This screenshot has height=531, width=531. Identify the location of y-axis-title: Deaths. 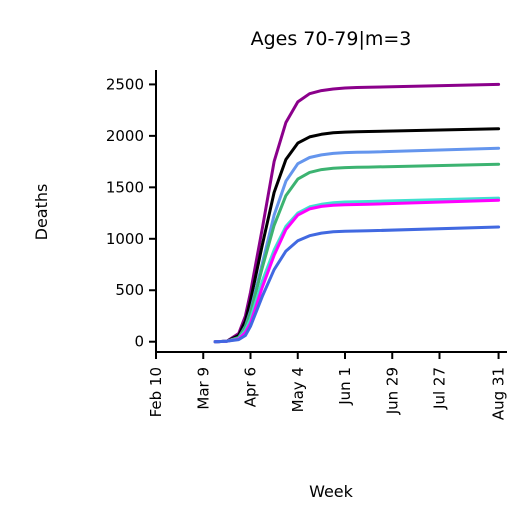
(41, 212).